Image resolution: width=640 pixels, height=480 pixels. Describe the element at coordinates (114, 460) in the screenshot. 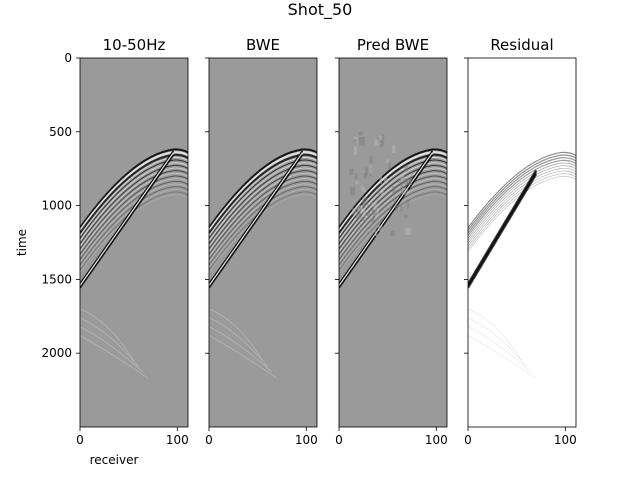

I see `x-axis-label: receiver` at that location.